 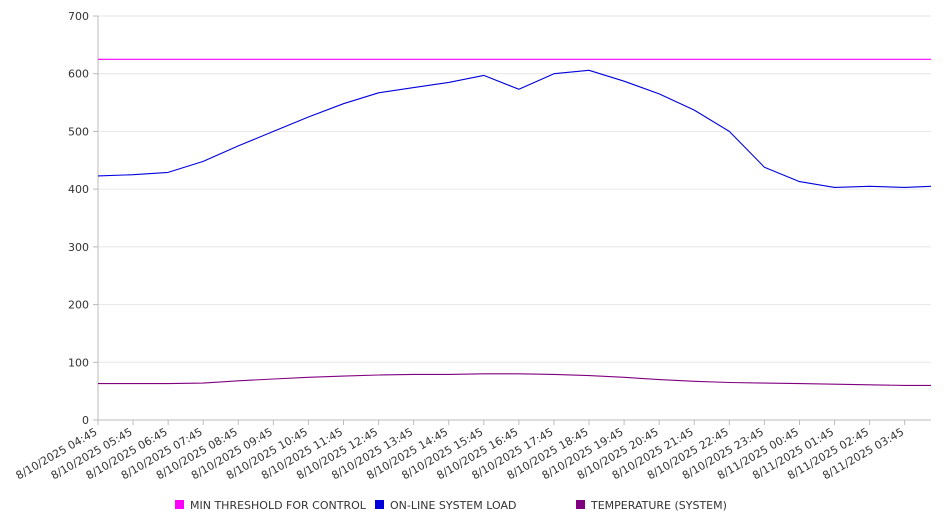 What do you see at coordinates (83, 218) in the screenshot?
I see `y-axis-ticks: 0 100 200 300 400 500 600 700` at bounding box center [83, 218].